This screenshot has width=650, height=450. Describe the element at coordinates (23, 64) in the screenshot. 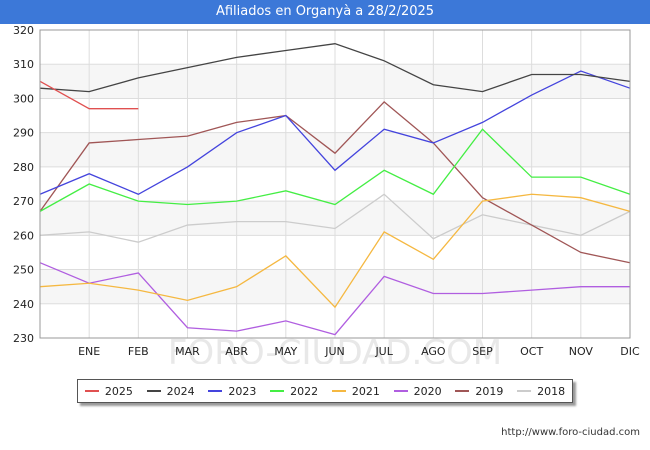

I see `y-tick-label: 310` at that location.